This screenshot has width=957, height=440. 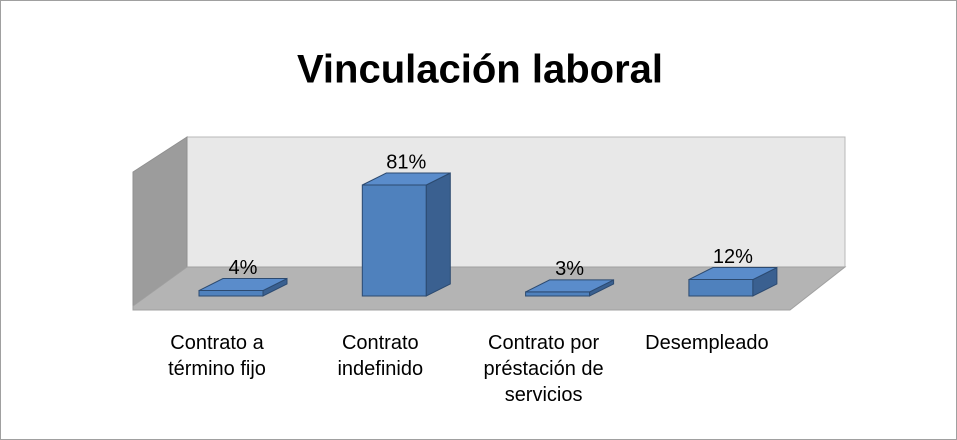 What do you see at coordinates (380, 356) in the screenshot?
I see `x-tick-label: Contrato indefinido` at bounding box center [380, 356].